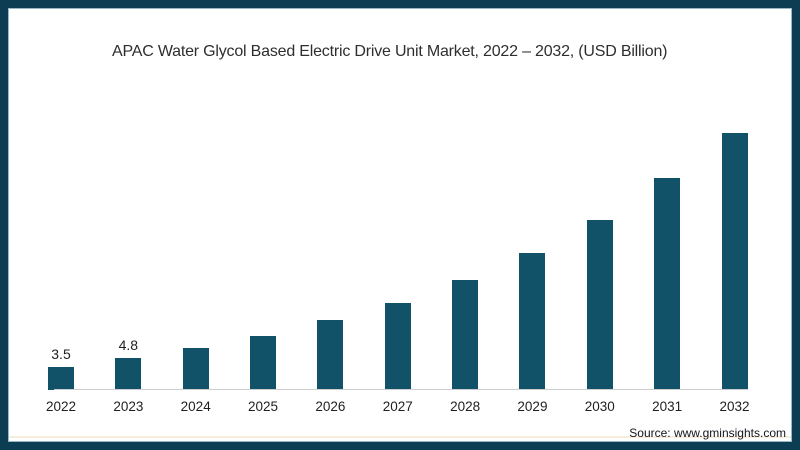 The image size is (800, 450). What do you see at coordinates (330, 355) in the screenshot?
I see `bar-2026` at bounding box center [330, 355].